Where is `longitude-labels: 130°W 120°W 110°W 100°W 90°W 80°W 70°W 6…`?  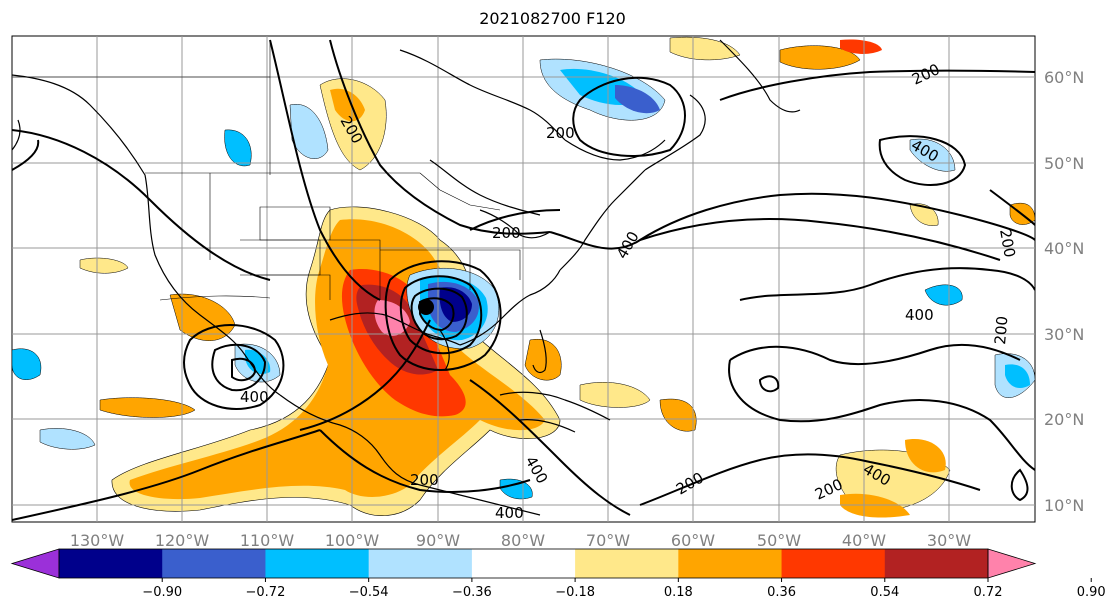 longitude-labels: 130°W 120°W 110°W 100°W 90°W 80°W 70°W 6… is located at coordinates (520, 540).